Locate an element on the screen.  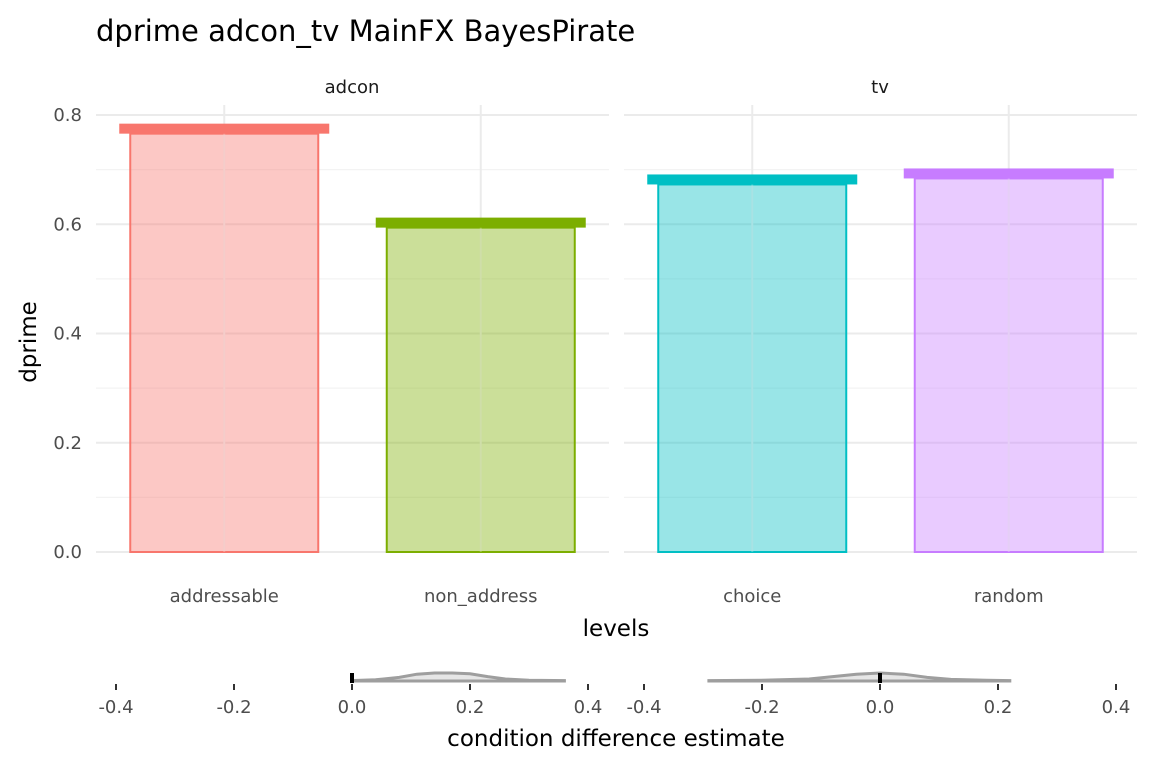
y-tick-labels: 0.0 0.2 0.4 0.6 0.8 is located at coordinates (67, 334).